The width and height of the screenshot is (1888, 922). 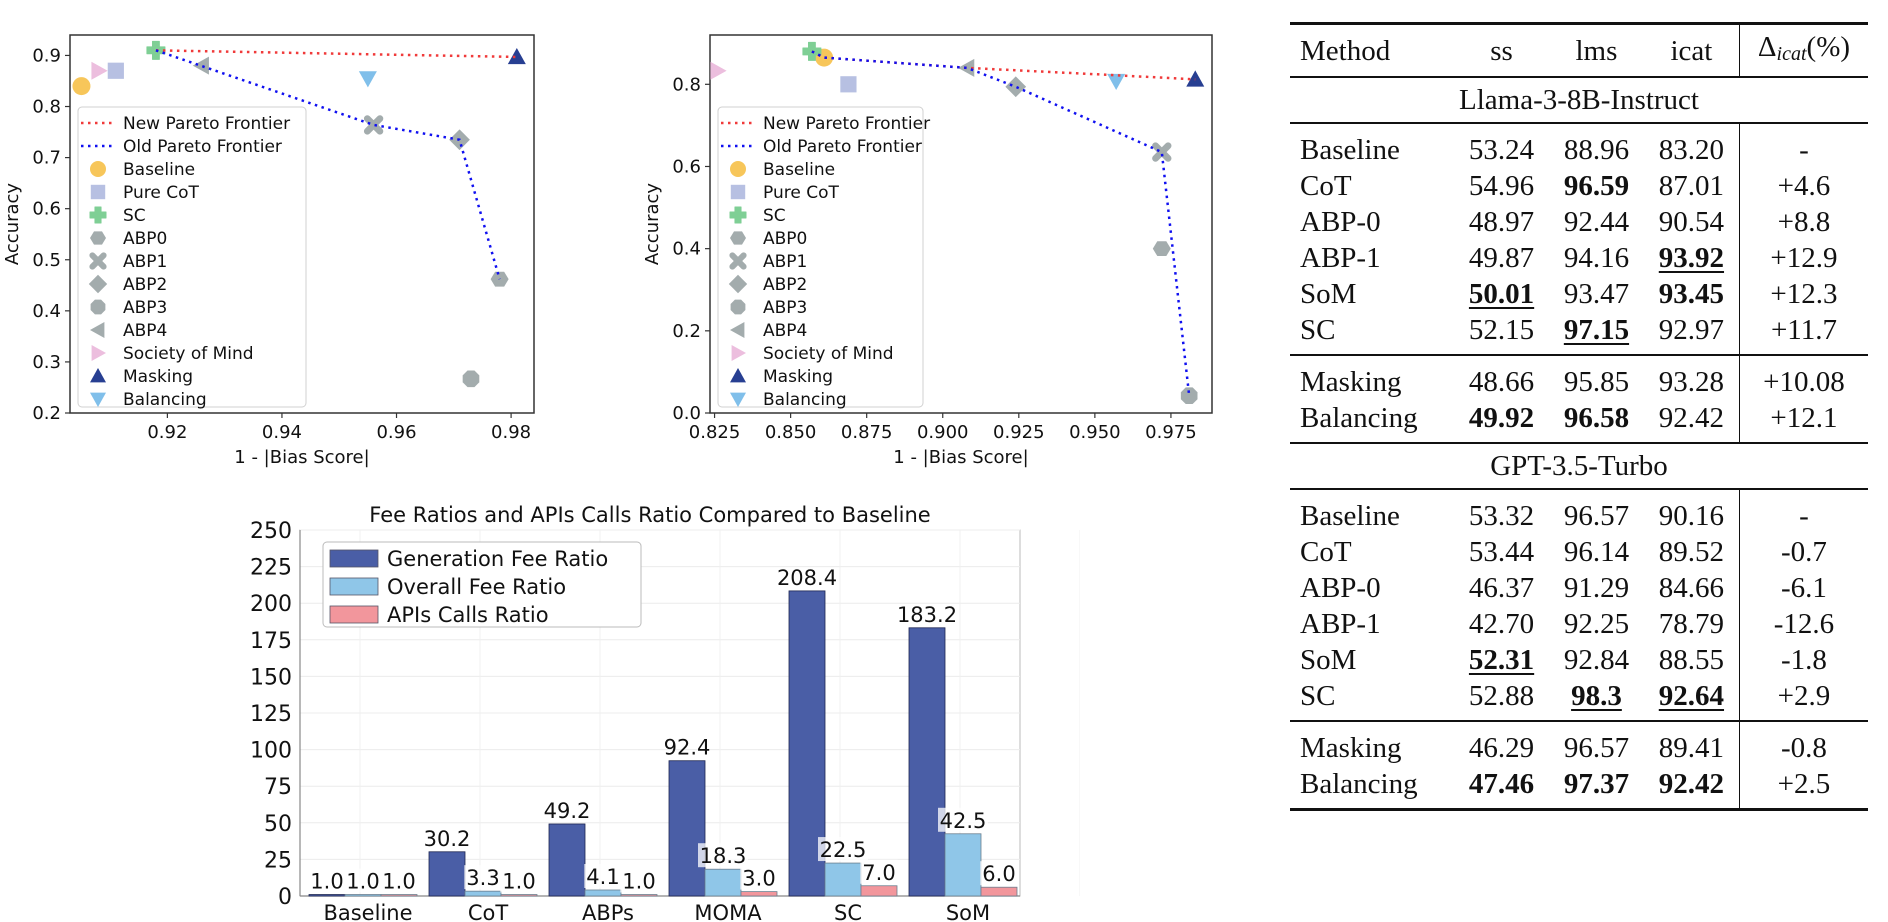 I want to click on cell-icat: 93.92, so click(x=1692, y=258).